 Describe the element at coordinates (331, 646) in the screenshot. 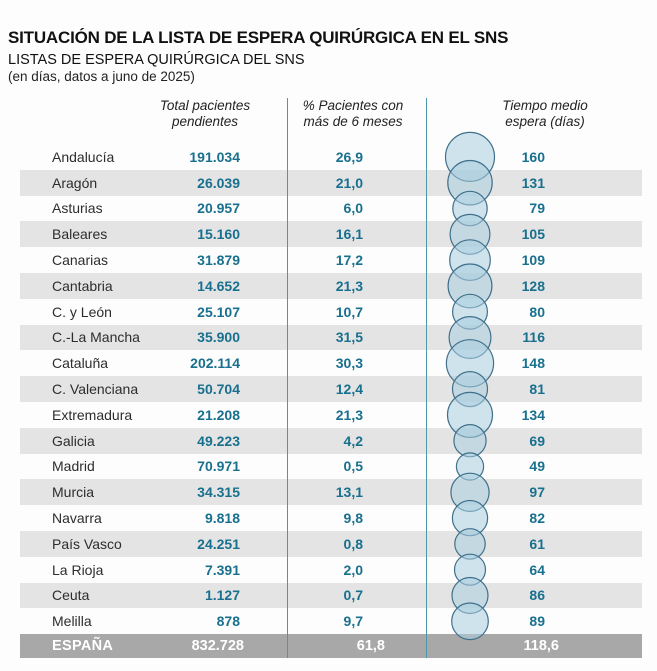

I see `total-row: ESPAÑA 832.728 61,8 118,6` at that location.